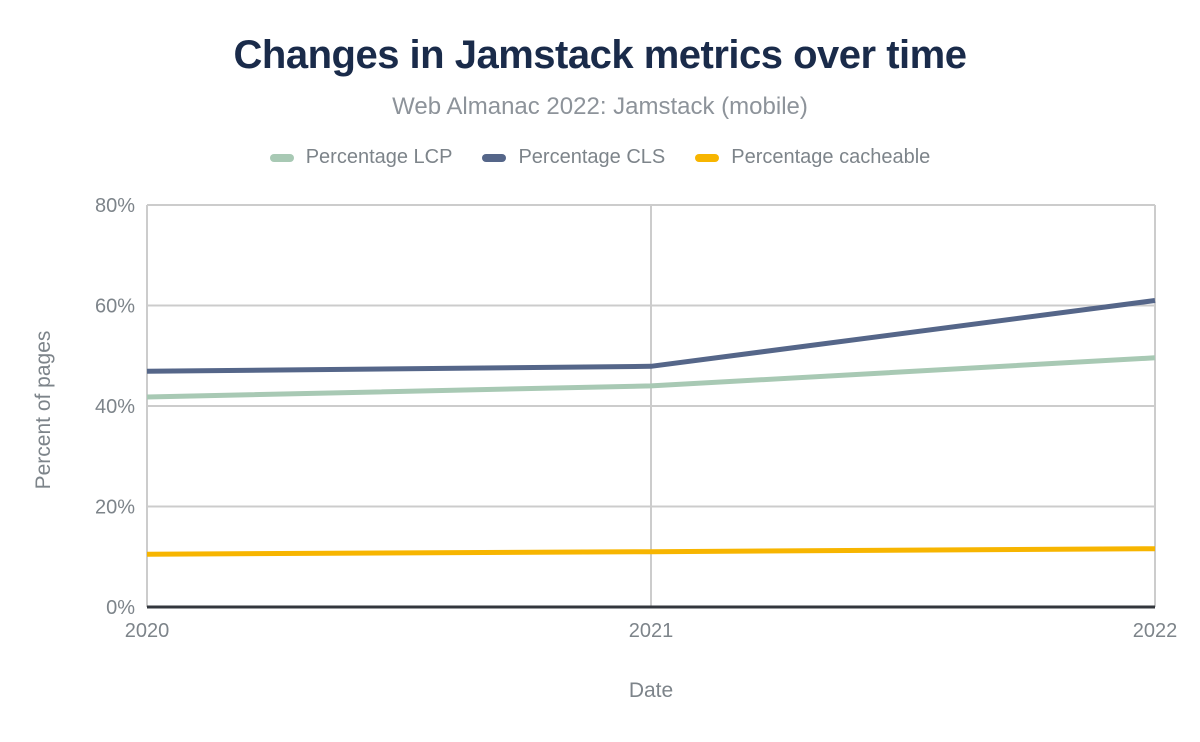 The image size is (1200, 742). What do you see at coordinates (43, 410) in the screenshot?
I see `y-axis-title: Percent of pages` at bounding box center [43, 410].